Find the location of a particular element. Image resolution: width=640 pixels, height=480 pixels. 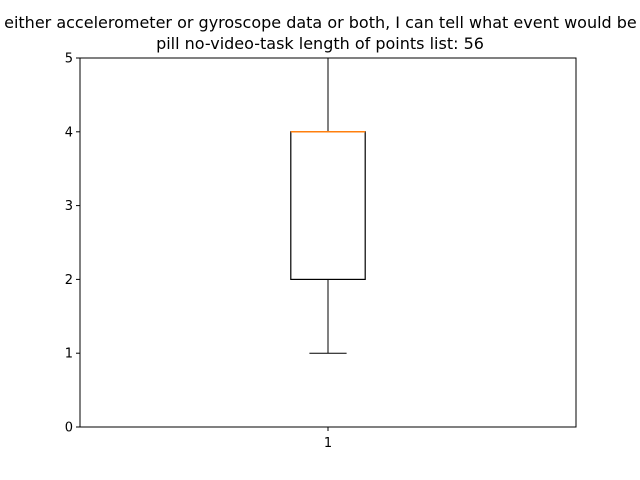

y-tick-label: 3 is located at coordinates (69, 206).